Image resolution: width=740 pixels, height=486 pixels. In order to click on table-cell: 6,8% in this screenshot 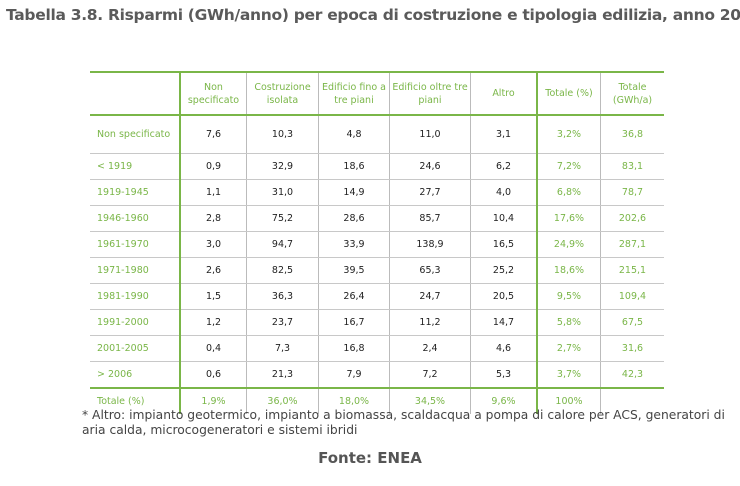, I will do `click(568, 192)`.